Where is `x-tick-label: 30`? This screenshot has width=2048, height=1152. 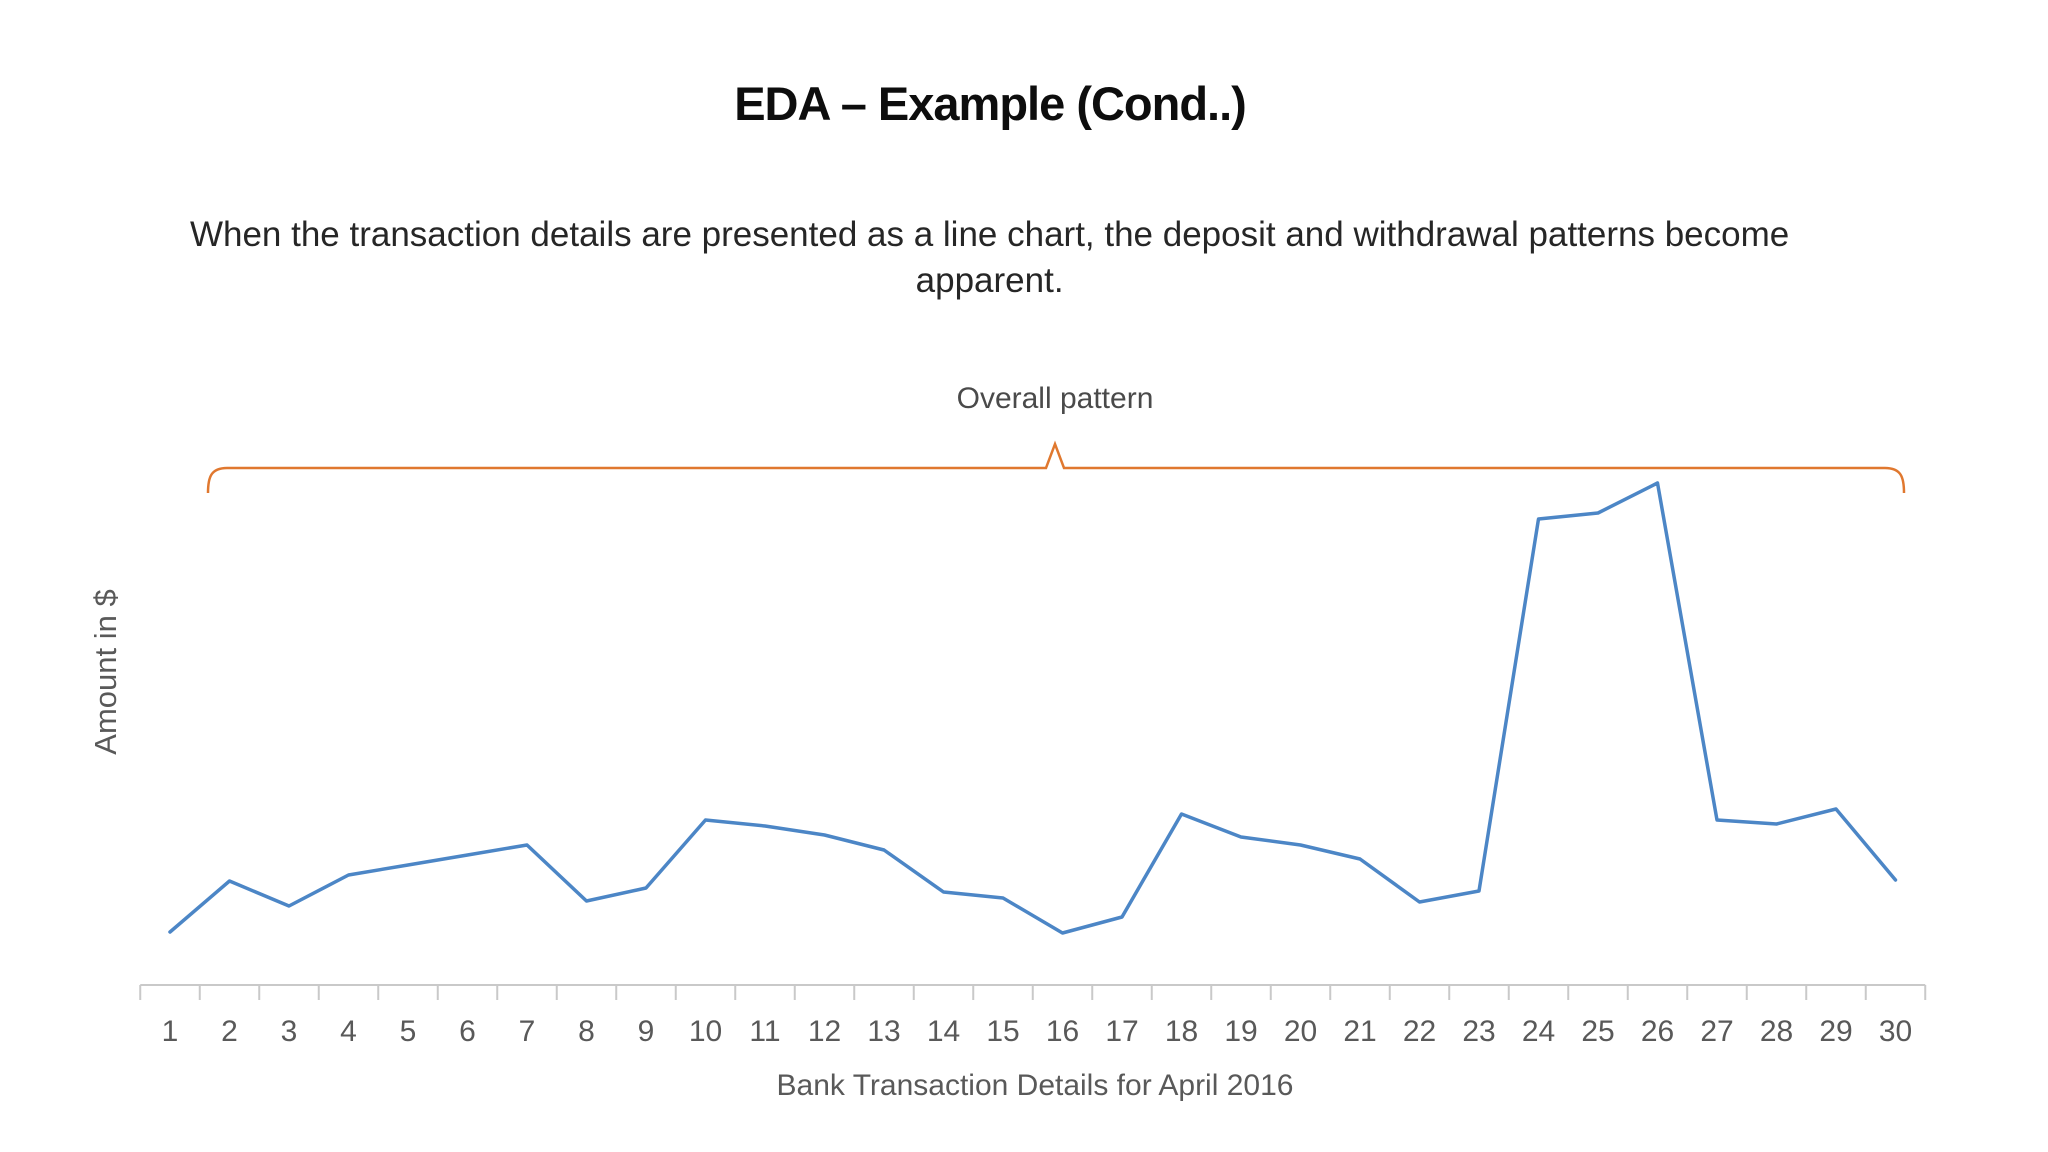 x-tick-label: 30 is located at coordinates (1895, 1031).